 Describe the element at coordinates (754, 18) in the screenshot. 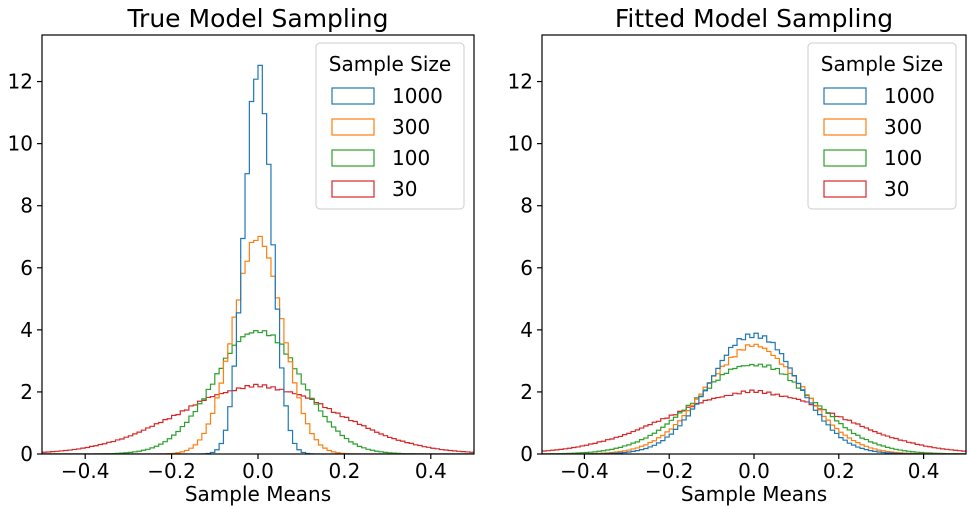

I see `chart-title: Fitted Model Sampling` at that location.